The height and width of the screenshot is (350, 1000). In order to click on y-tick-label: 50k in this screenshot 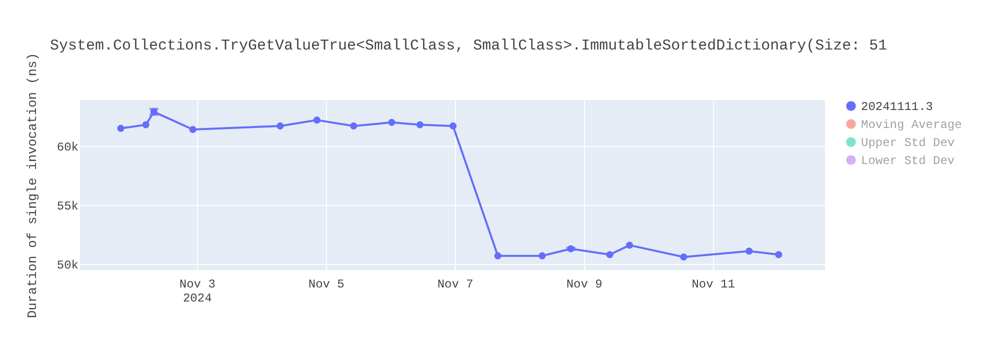, I will do `click(67, 265)`.